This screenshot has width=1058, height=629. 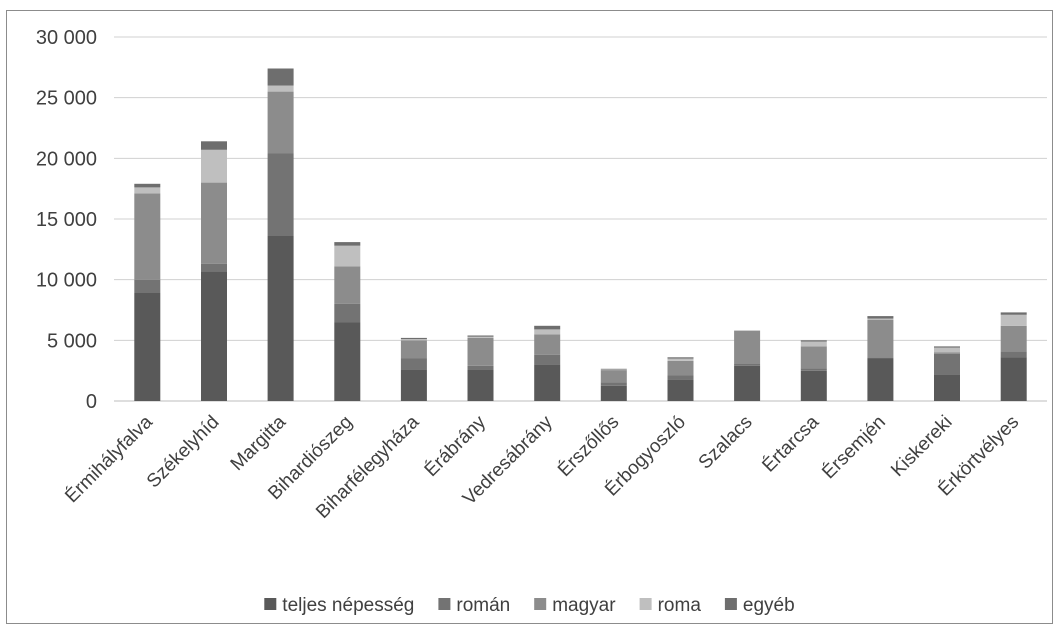 What do you see at coordinates (769, 605) in the screenshot?
I see `legend-label: egyéb` at bounding box center [769, 605].